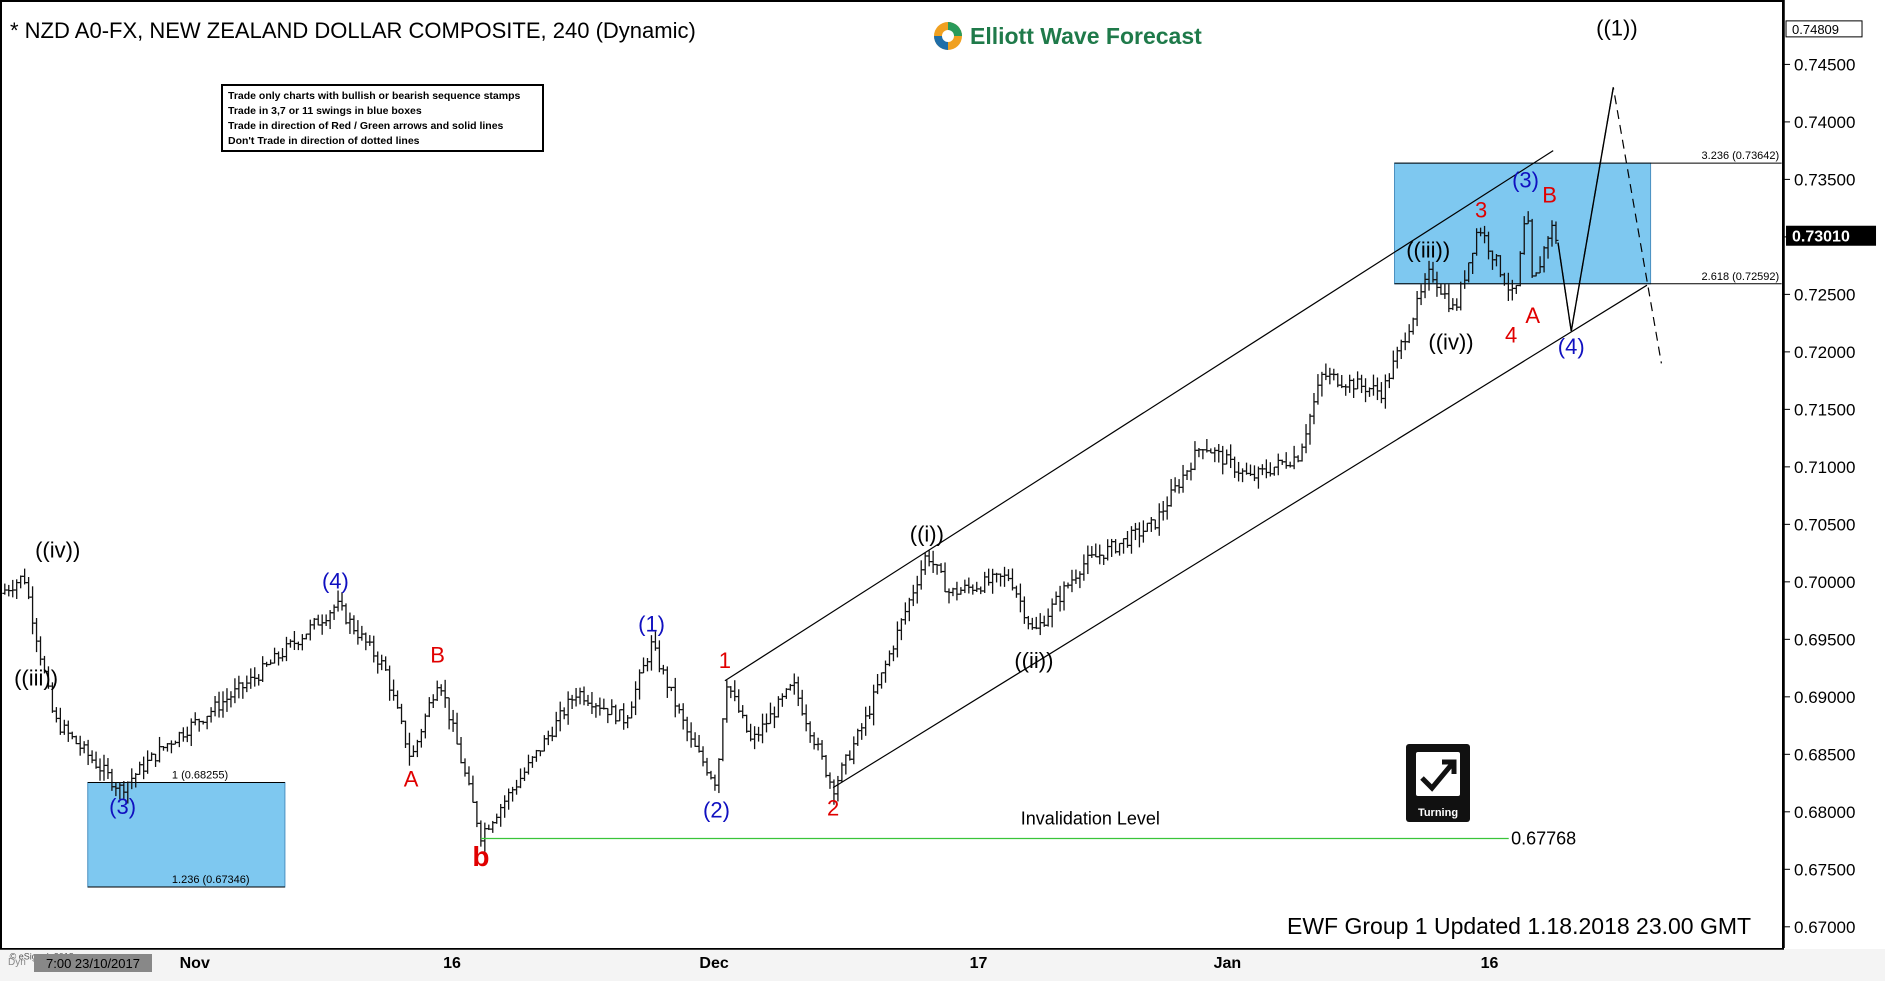  Describe the element at coordinates (979, 963) in the screenshot. I see `x-tick-label: 17` at that location.